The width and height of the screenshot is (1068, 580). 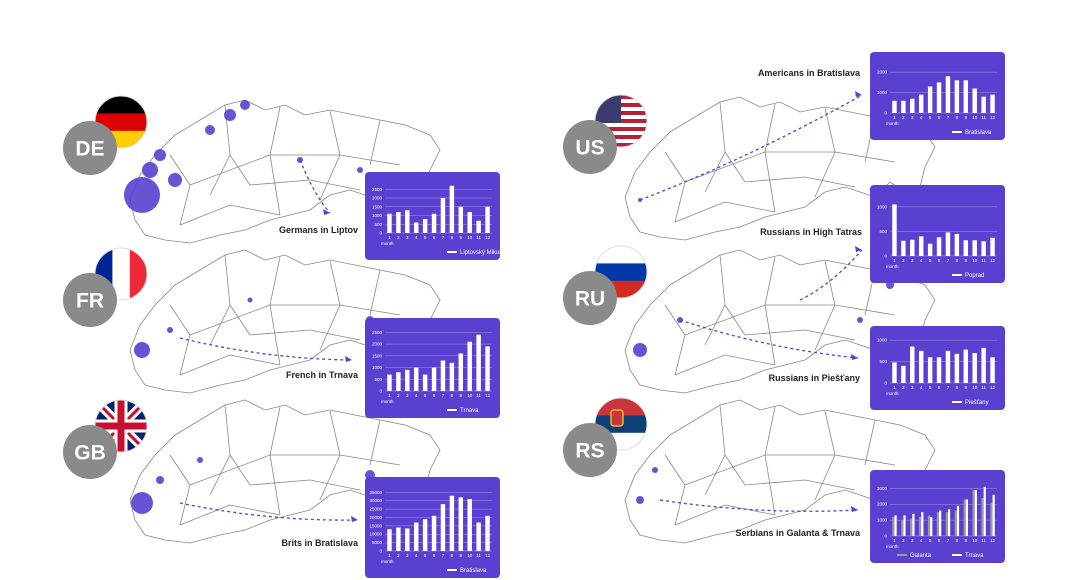 I want to click on flag-canton, so click(x=608, y=109).